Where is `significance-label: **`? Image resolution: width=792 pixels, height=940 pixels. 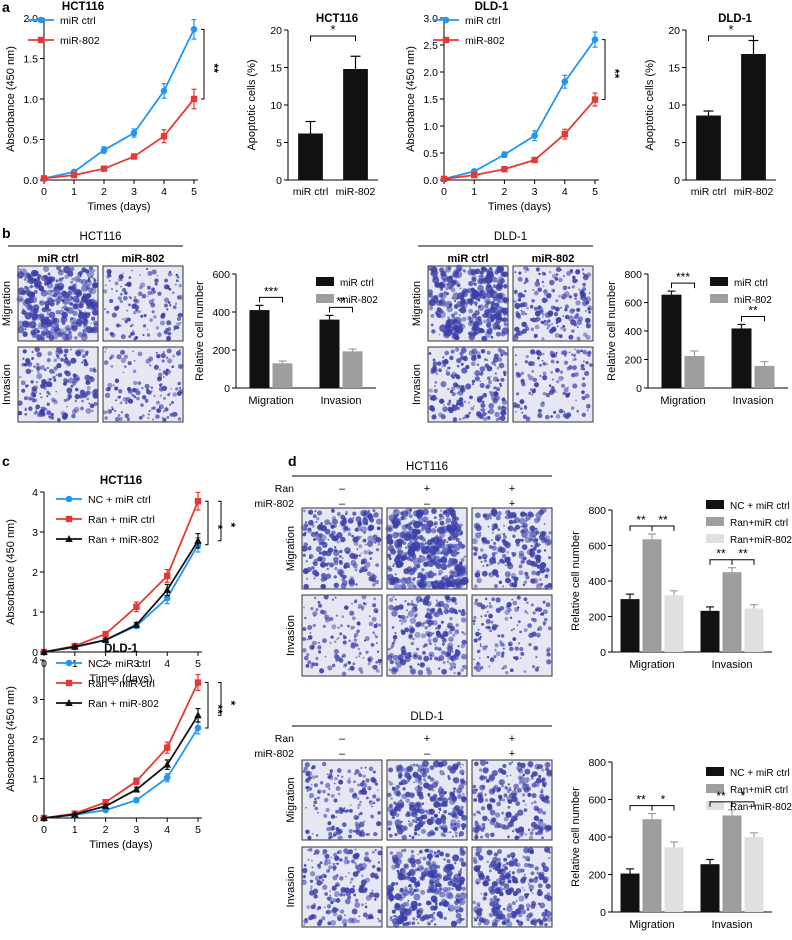 significance-label: ** is located at coordinates (721, 554).